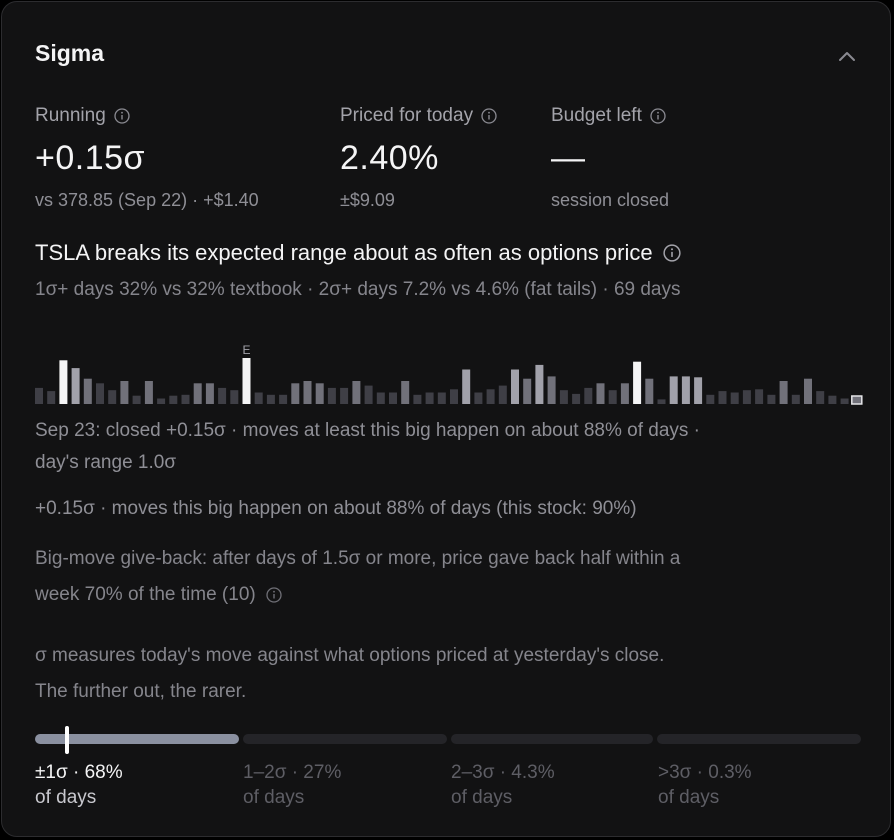 This screenshot has width=894, height=840. I want to click on band-track-1sigma, so click(137, 739).